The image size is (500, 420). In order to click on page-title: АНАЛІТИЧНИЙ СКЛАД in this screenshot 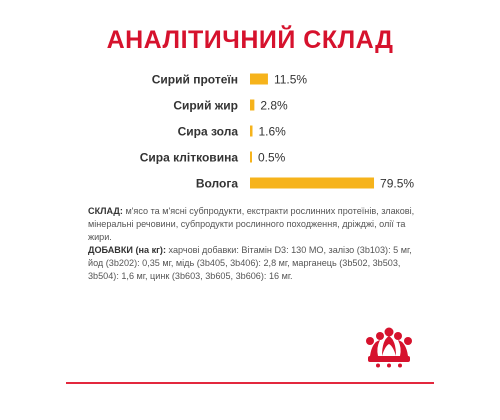, I will do `click(250, 40)`.